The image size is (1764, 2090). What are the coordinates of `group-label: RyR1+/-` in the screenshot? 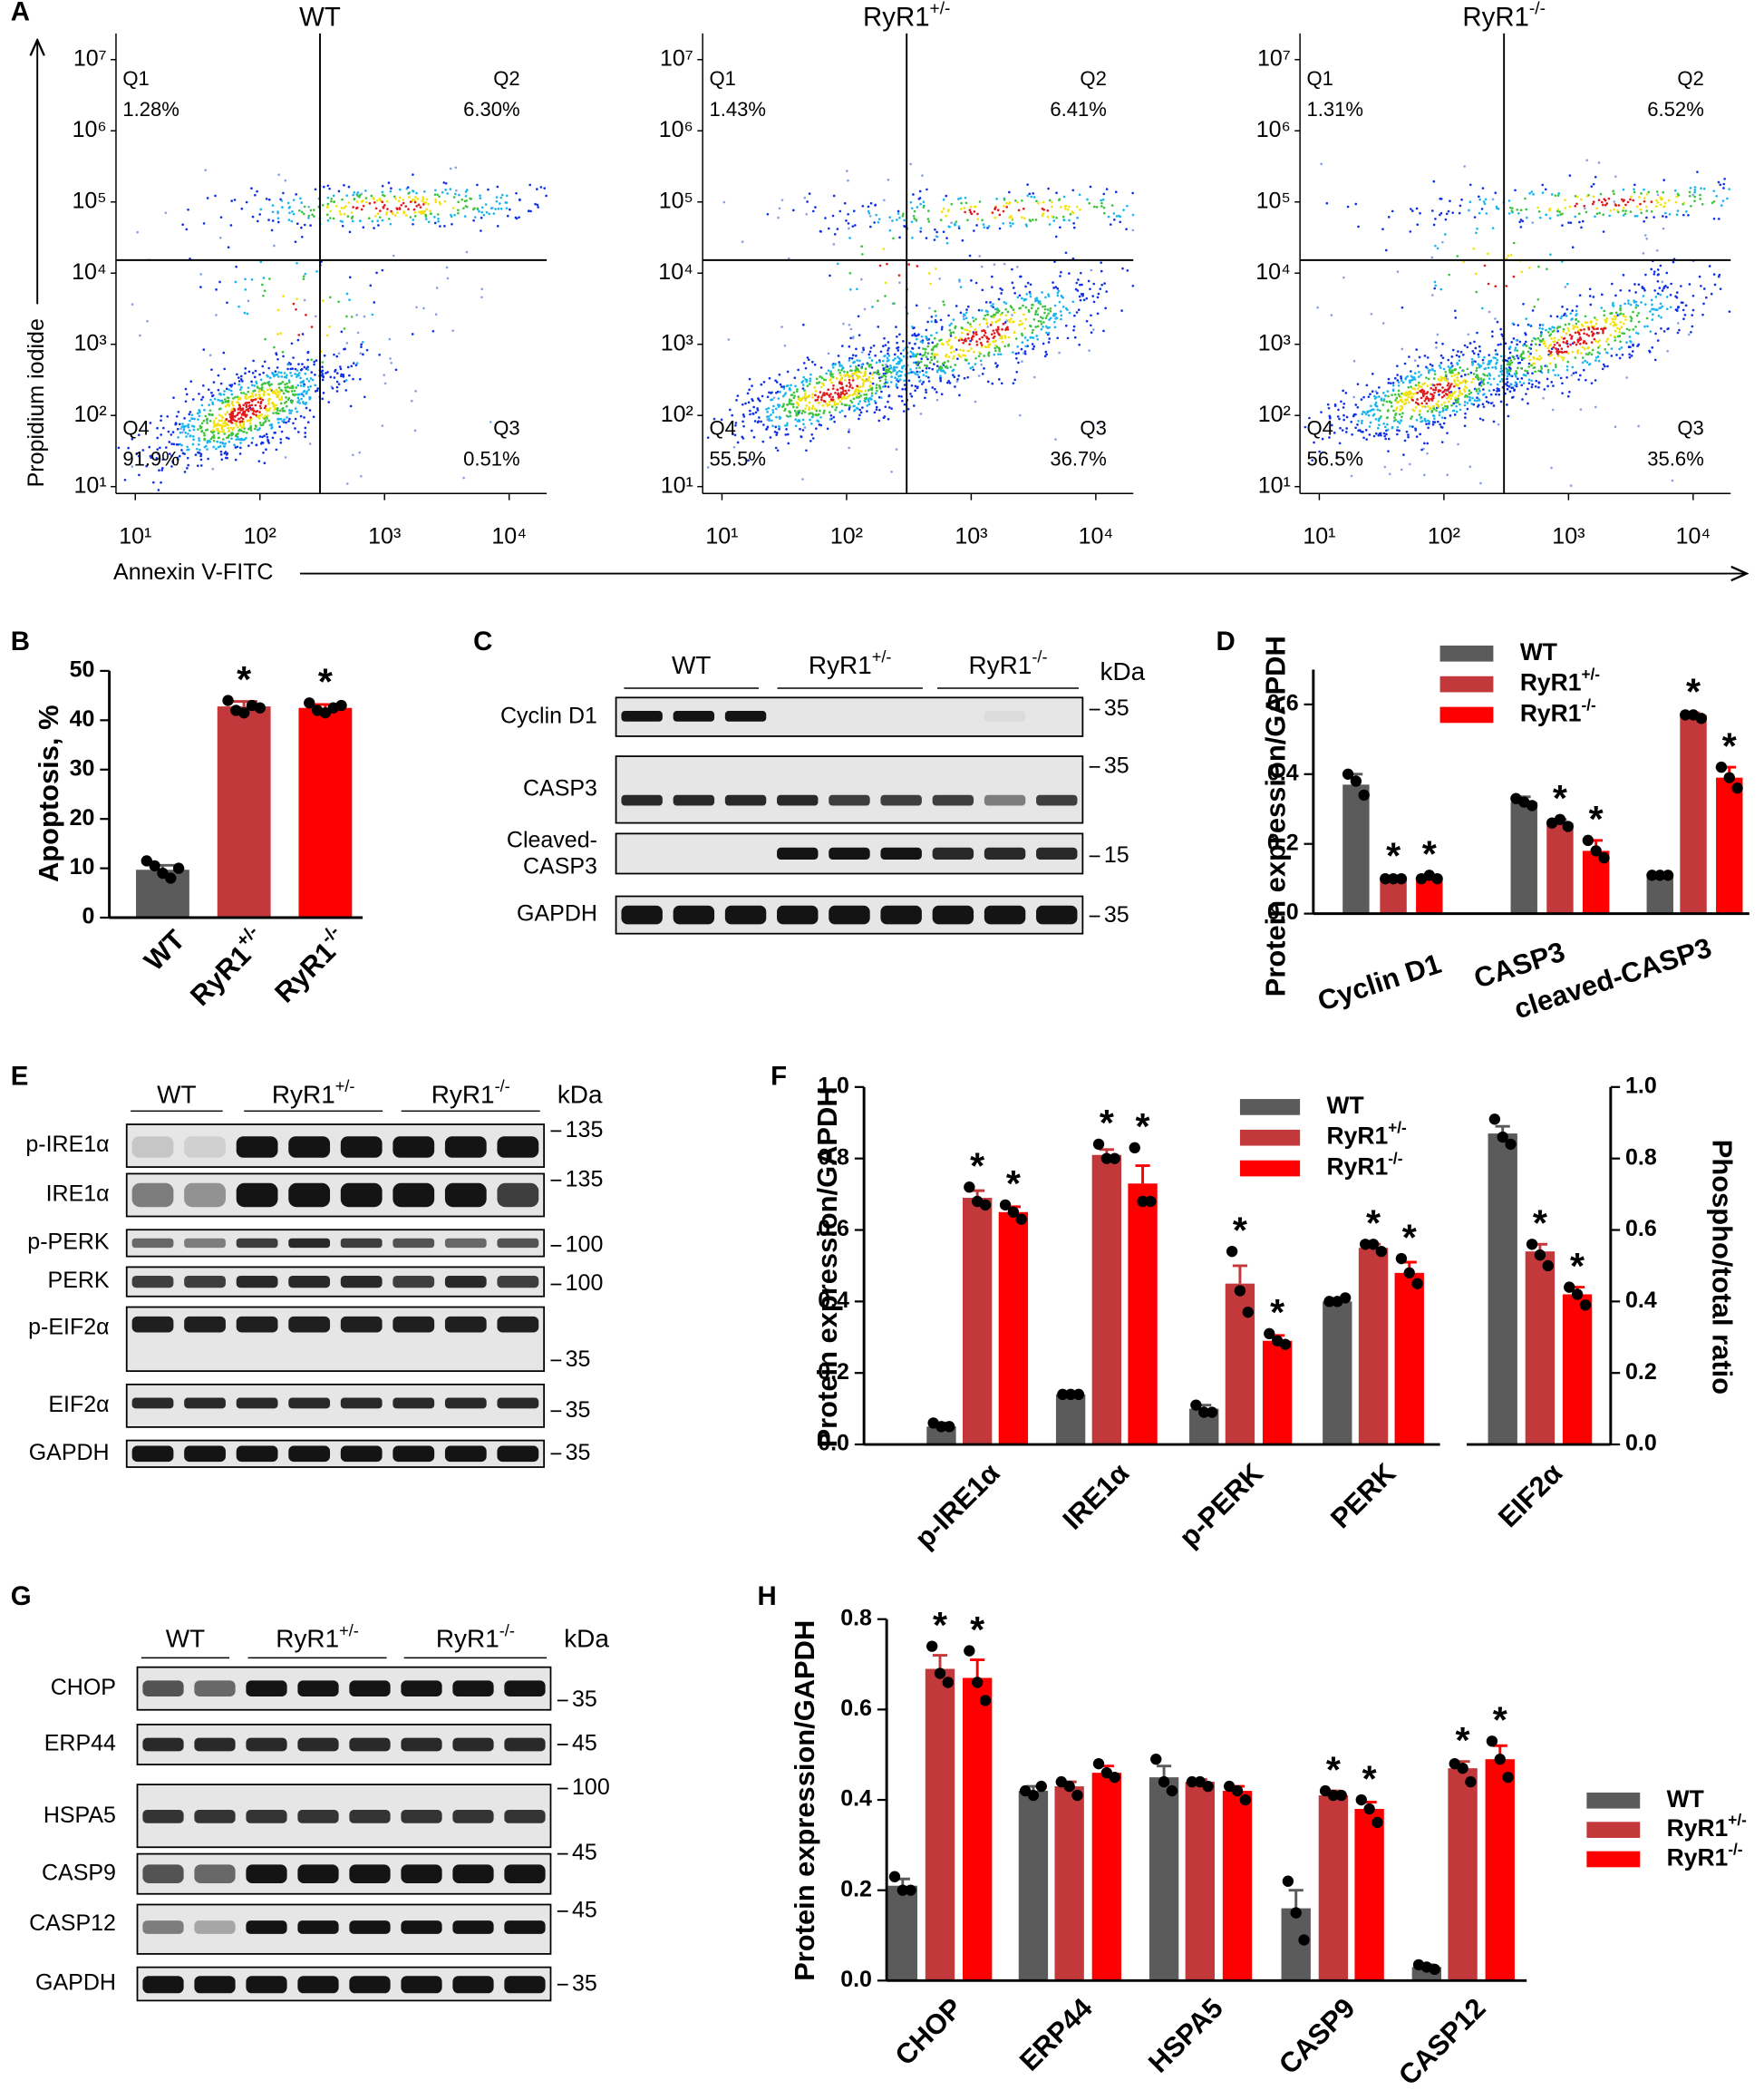 It's located at (314, 1093).